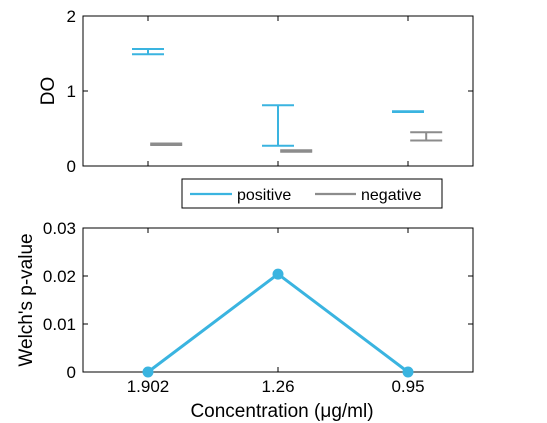  What do you see at coordinates (71, 91) in the screenshot?
I see `do-y-tick-label-1: 1` at bounding box center [71, 91].